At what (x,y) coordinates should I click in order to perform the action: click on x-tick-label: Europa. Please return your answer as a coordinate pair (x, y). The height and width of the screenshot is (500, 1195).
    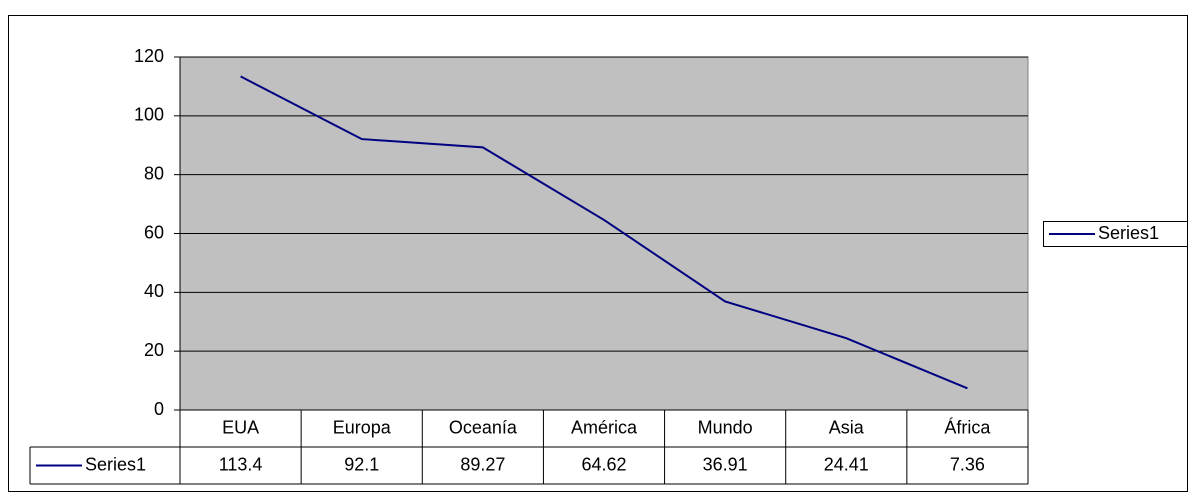
    Looking at the image, I should click on (362, 427).